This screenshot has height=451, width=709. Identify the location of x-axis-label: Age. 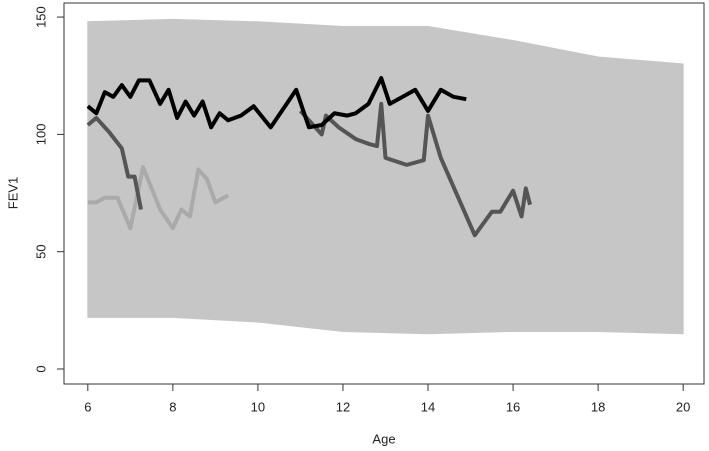
(383, 438).